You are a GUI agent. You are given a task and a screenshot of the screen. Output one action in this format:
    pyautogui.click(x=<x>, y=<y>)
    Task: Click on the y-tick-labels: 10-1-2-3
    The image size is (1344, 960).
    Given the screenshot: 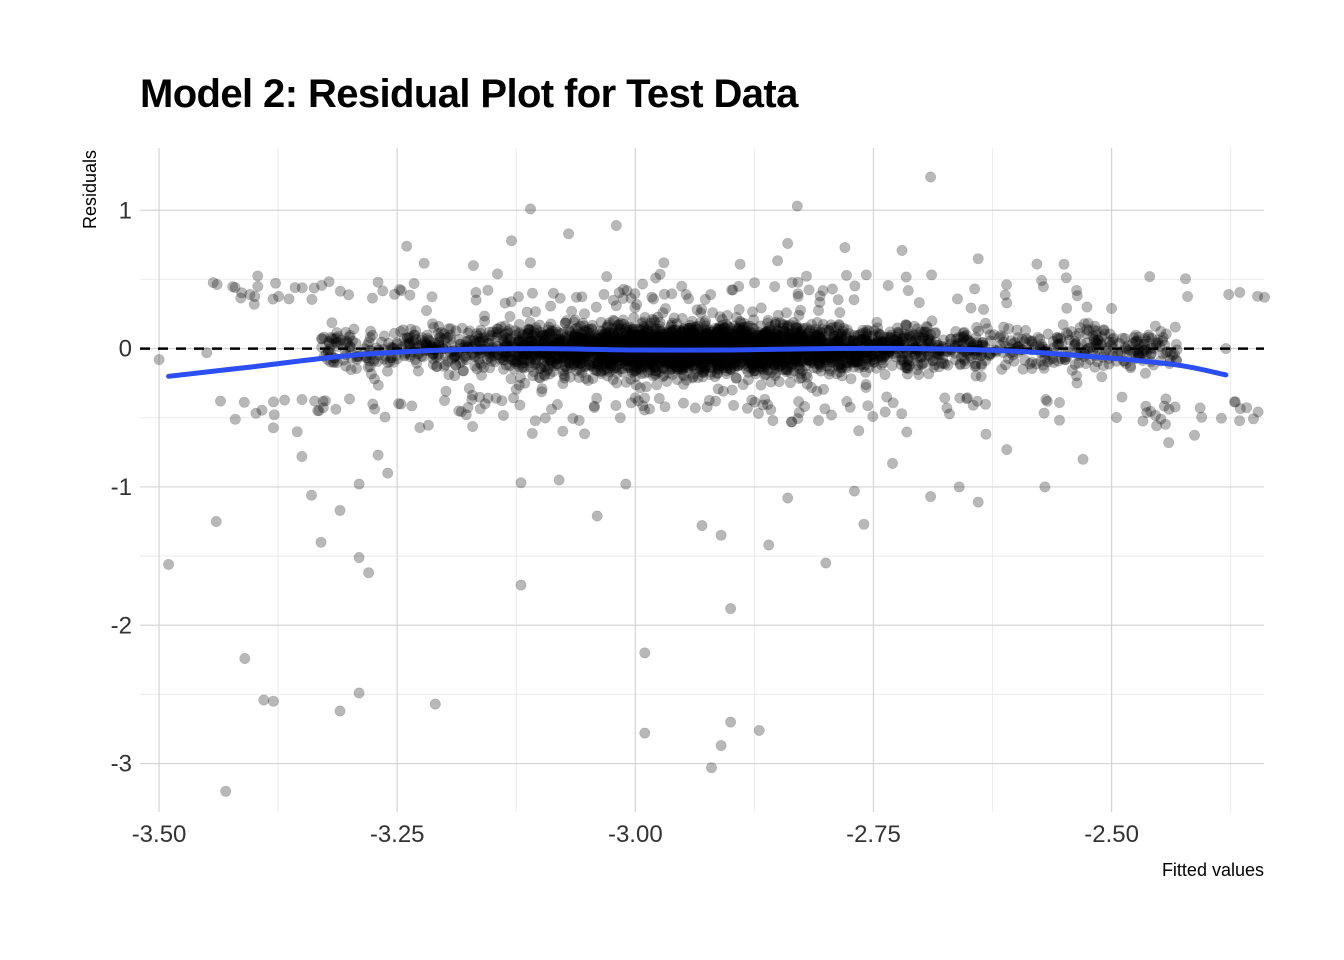 What is the action you would take?
    pyautogui.click(x=121, y=487)
    